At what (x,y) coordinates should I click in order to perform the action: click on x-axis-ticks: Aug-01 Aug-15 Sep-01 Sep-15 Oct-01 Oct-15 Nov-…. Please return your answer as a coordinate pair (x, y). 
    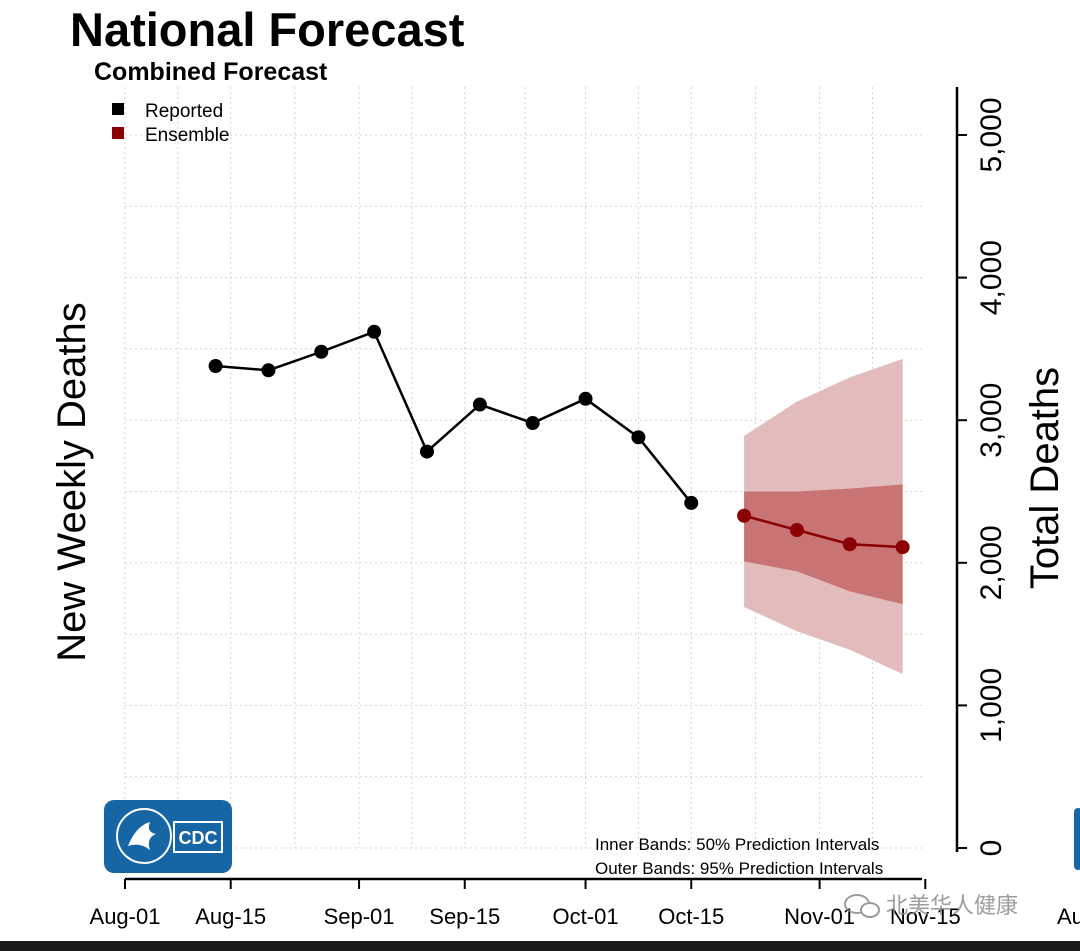
    Looking at the image, I should click on (525, 904).